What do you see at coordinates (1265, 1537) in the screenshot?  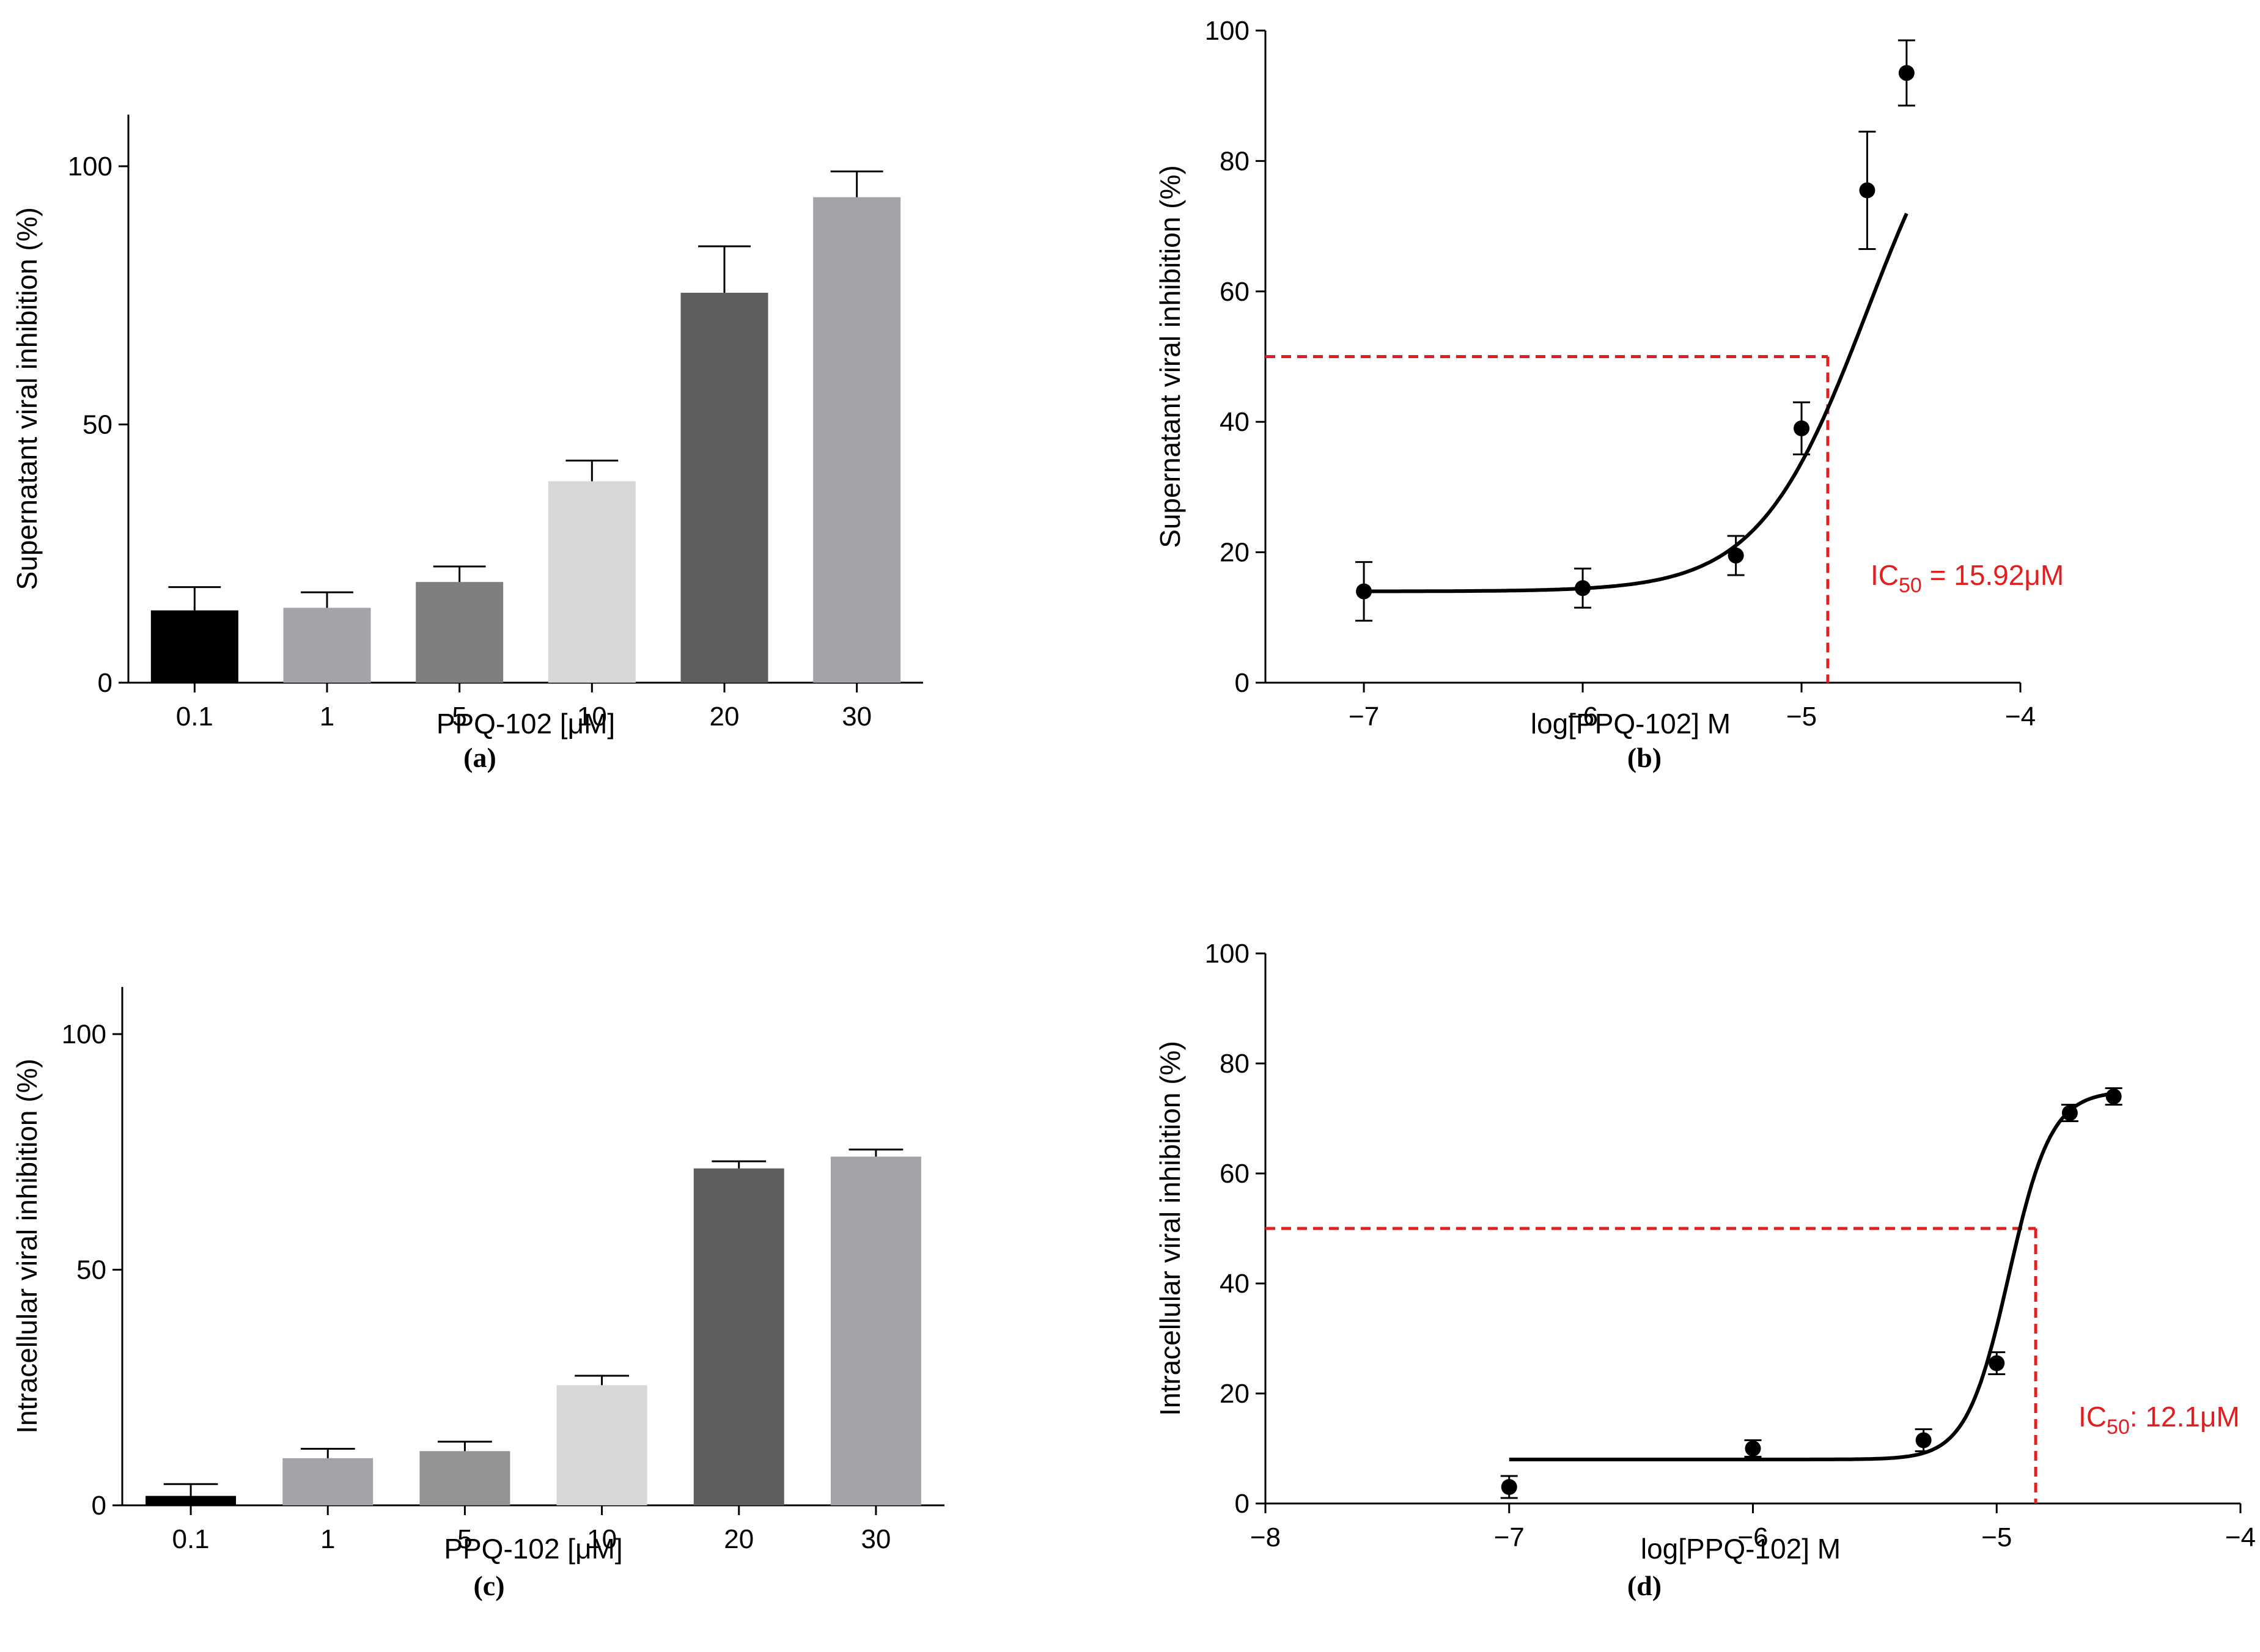 I see `x-tick-label: −8` at bounding box center [1265, 1537].